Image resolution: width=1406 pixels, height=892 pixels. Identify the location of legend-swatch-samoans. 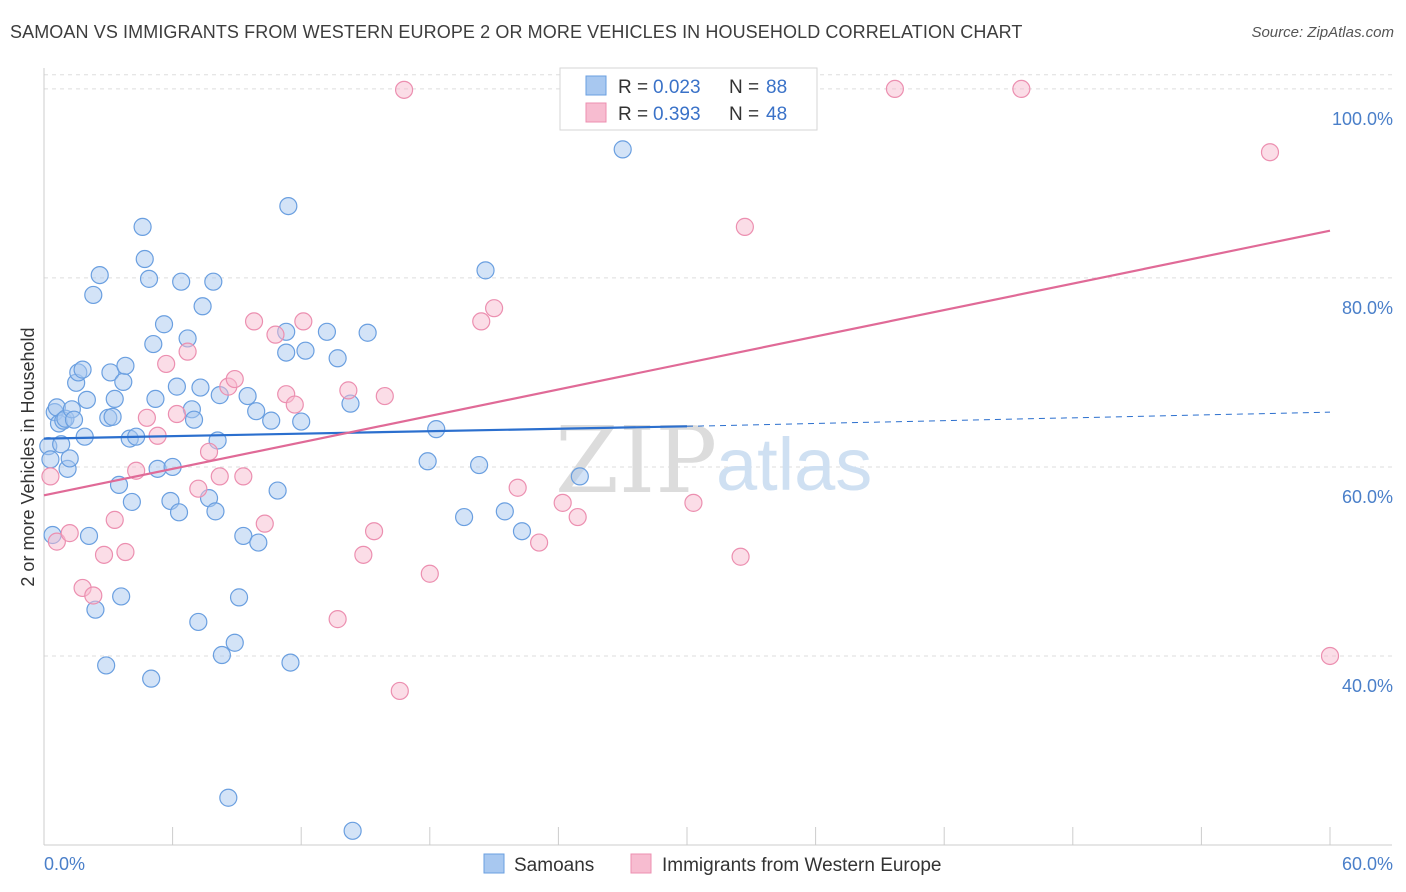
(596, 85).